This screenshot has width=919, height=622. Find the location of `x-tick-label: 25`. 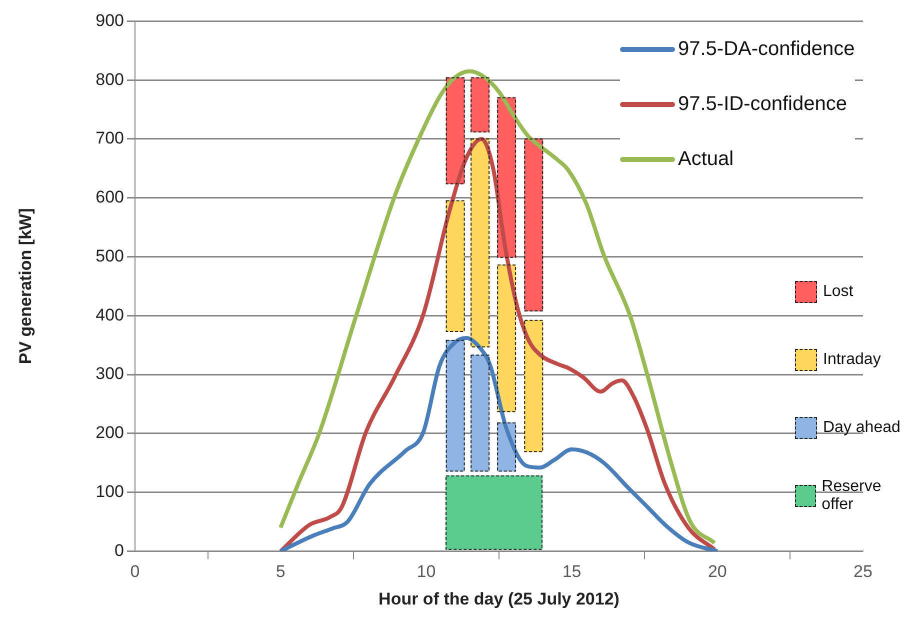

x-tick-label: 25 is located at coordinates (863, 572).